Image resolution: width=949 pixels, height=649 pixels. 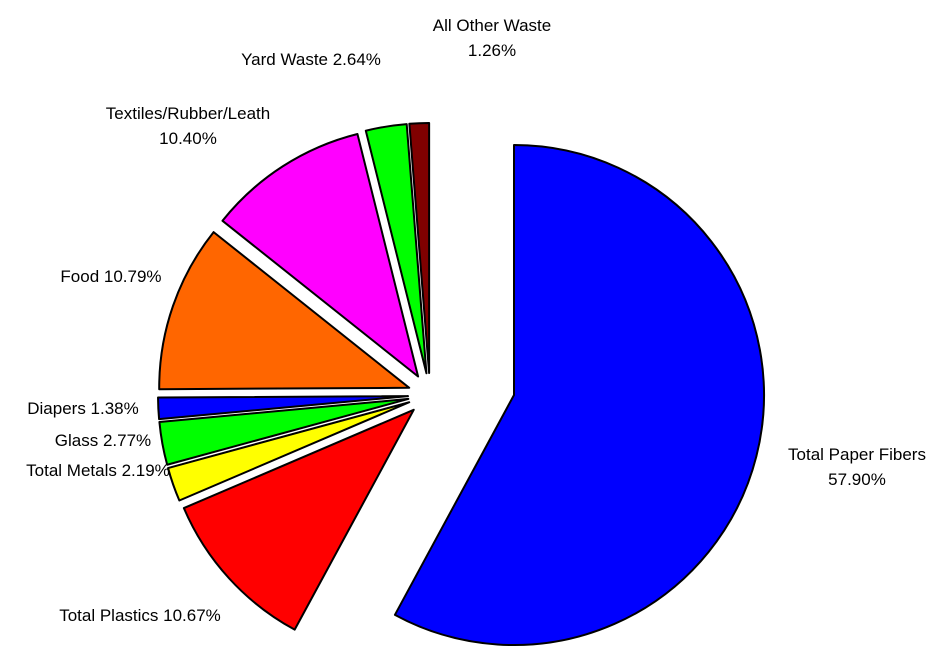 What do you see at coordinates (284, 311) in the screenshot?
I see `pie-slice-food` at bounding box center [284, 311].